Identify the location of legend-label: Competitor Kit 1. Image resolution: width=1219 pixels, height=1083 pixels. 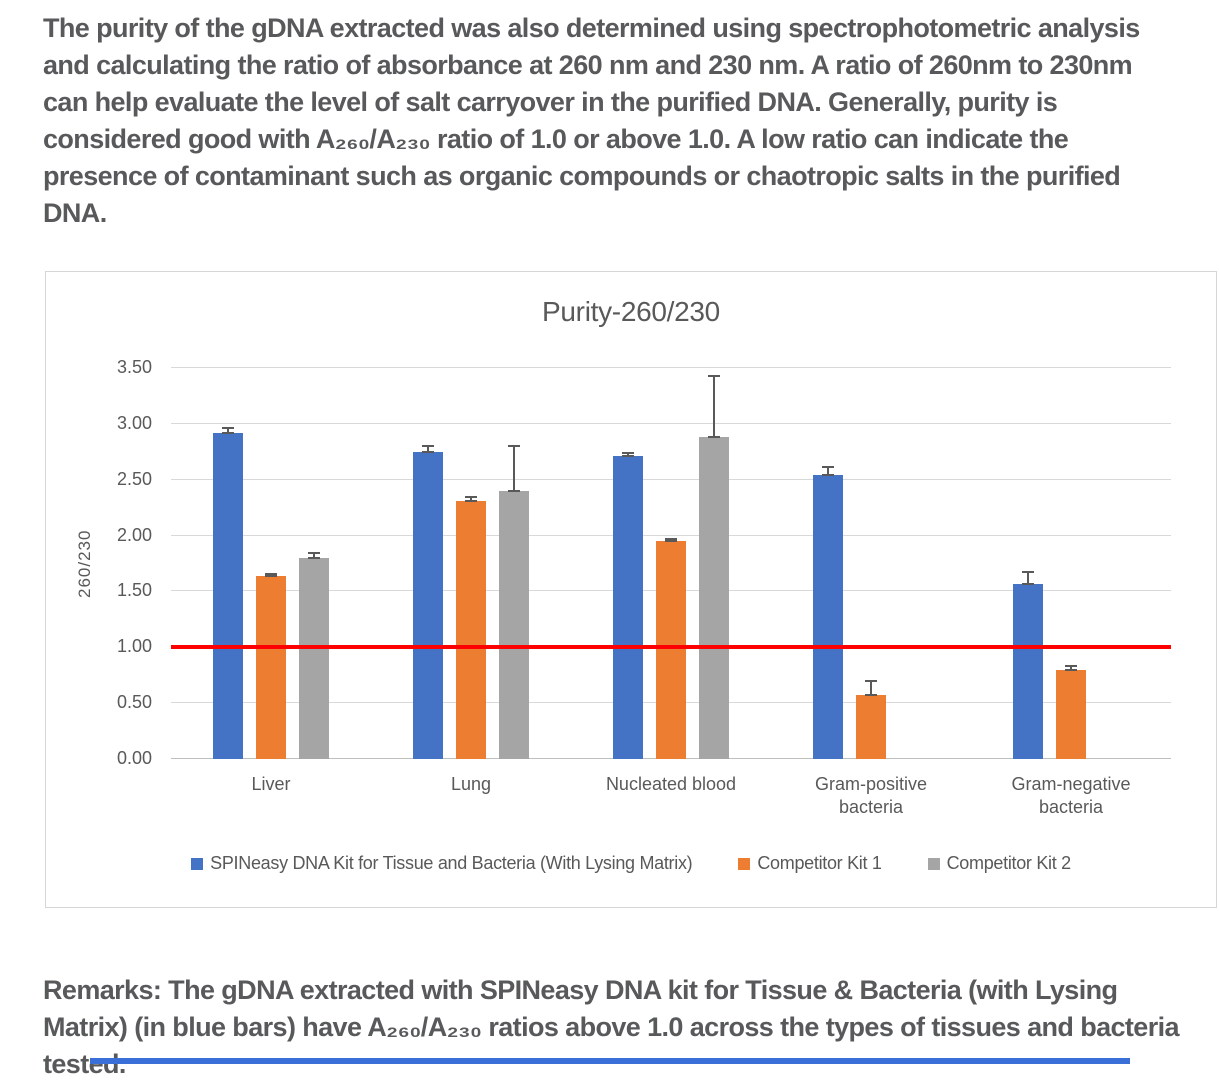
(819, 863).